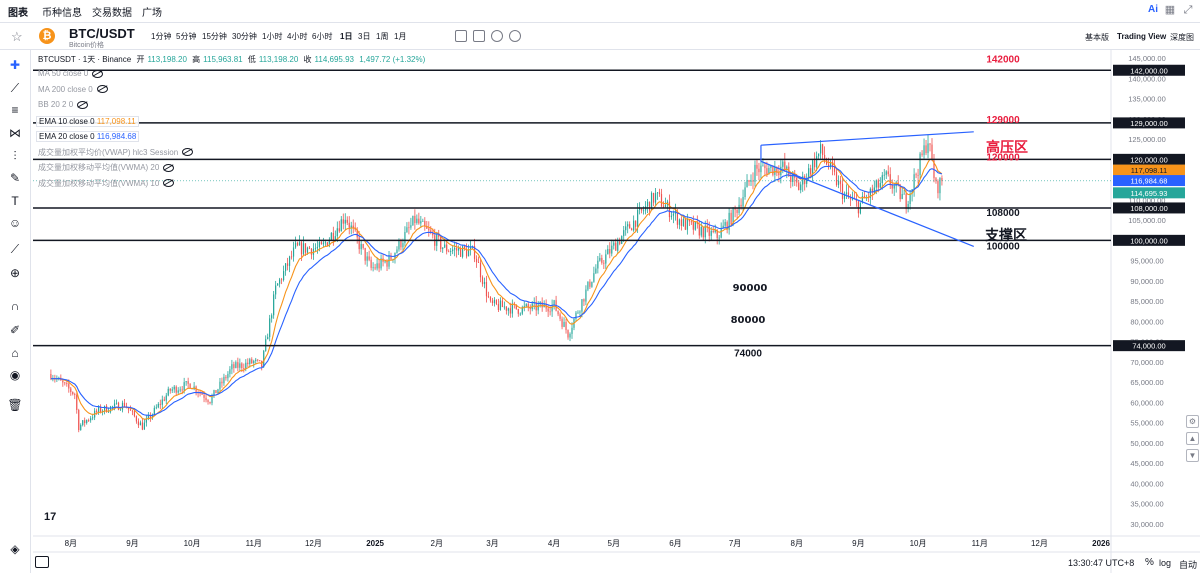 The image size is (1200, 573). What do you see at coordinates (132, 543) in the screenshot?
I see `x-tick-label: 9月` at bounding box center [132, 543].